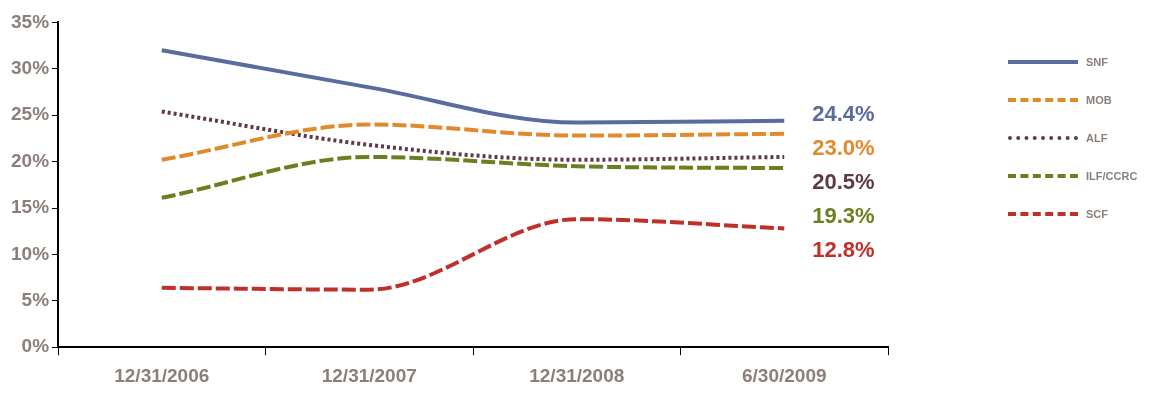  What do you see at coordinates (30, 253) in the screenshot?
I see `y-tick-label: 10%` at bounding box center [30, 253].